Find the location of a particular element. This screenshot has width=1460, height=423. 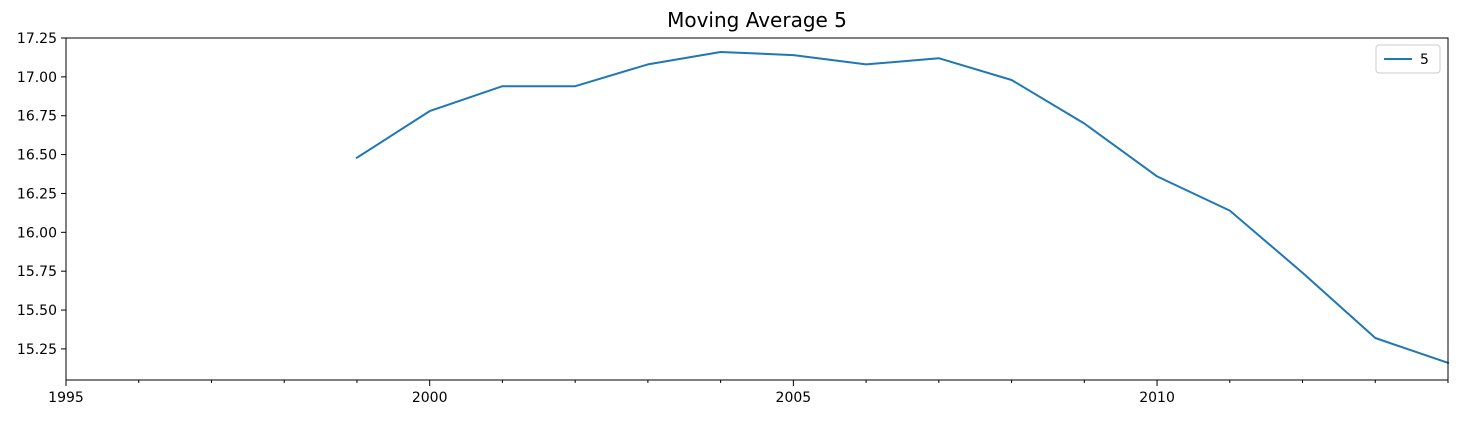

y-tick-label: 16.25 is located at coordinates (37, 194).